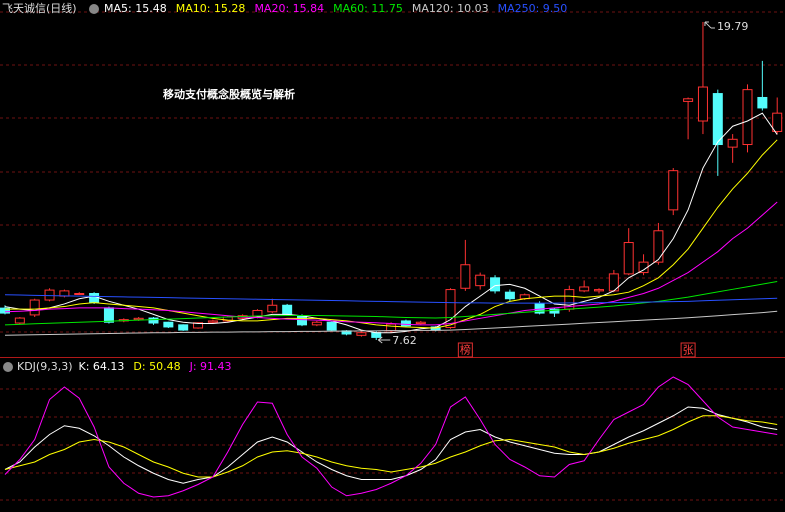 This screenshot has width=785, height=512. What do you see at coordinates (156, 366) in the screenshot?
I see `legend-entry: D: 50.48` at bounding box center [156, 366].